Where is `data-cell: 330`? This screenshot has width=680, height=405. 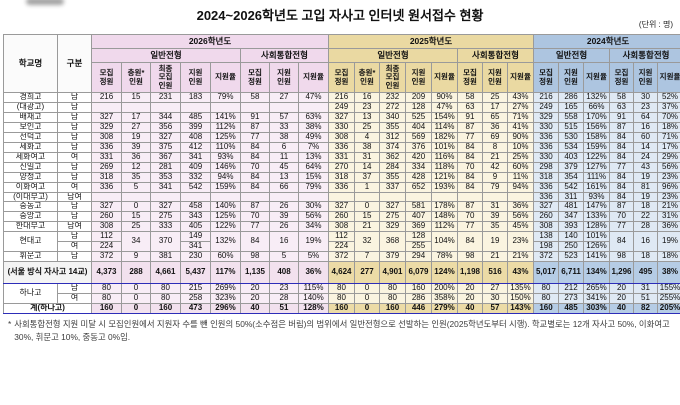 data-cell: 330 is located at coordinates (341, 127).